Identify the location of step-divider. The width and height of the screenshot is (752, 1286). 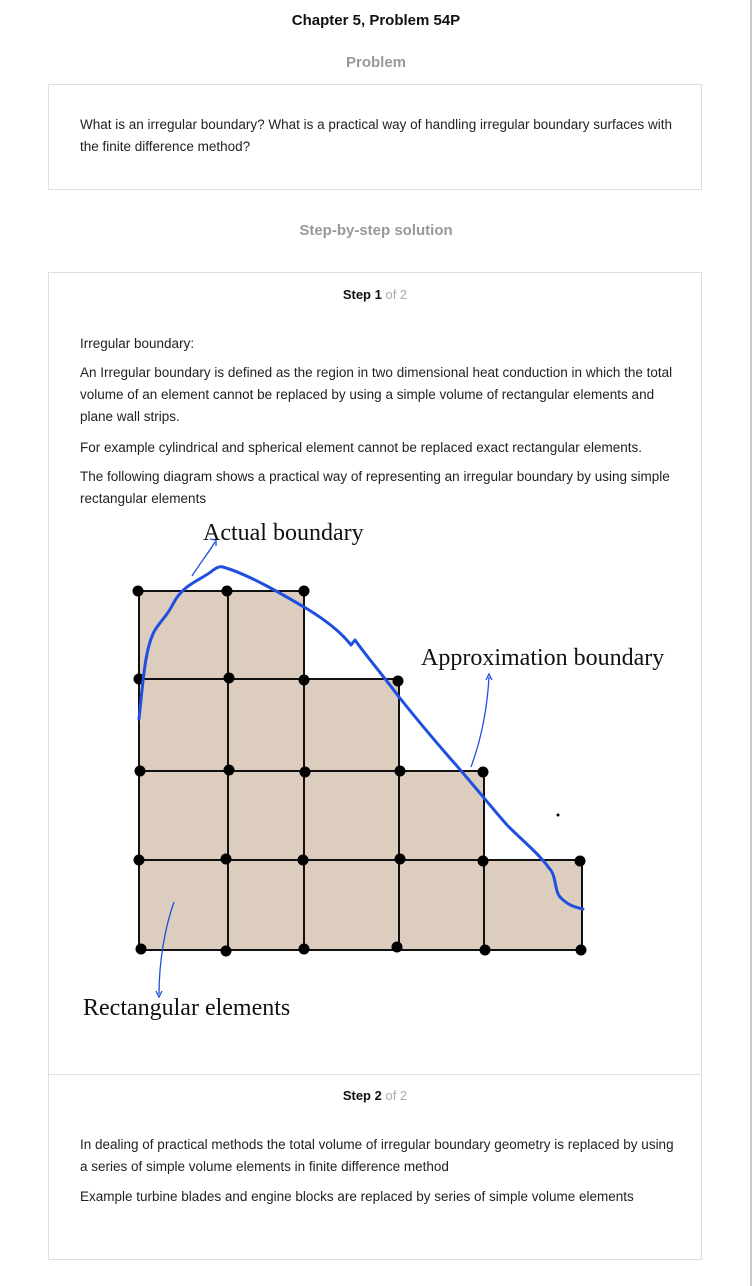
(375, 1074).